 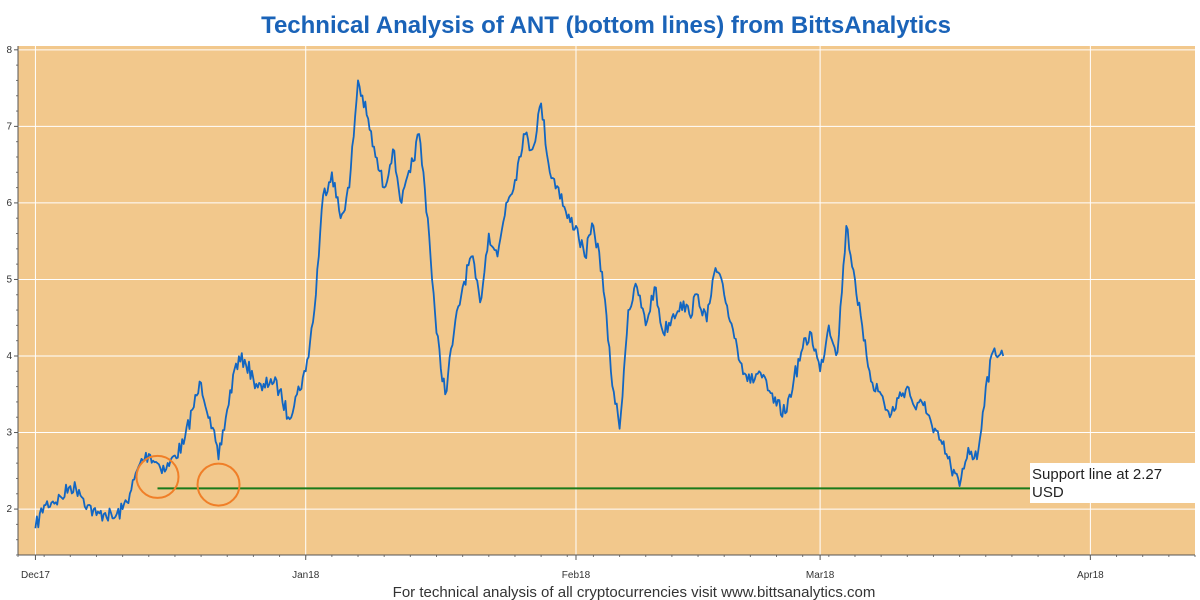 What do you see at coordinates (1090, 575) in the screenshot?
I see `x-tick-label: Apr18` at bounding box center [1090, 575].